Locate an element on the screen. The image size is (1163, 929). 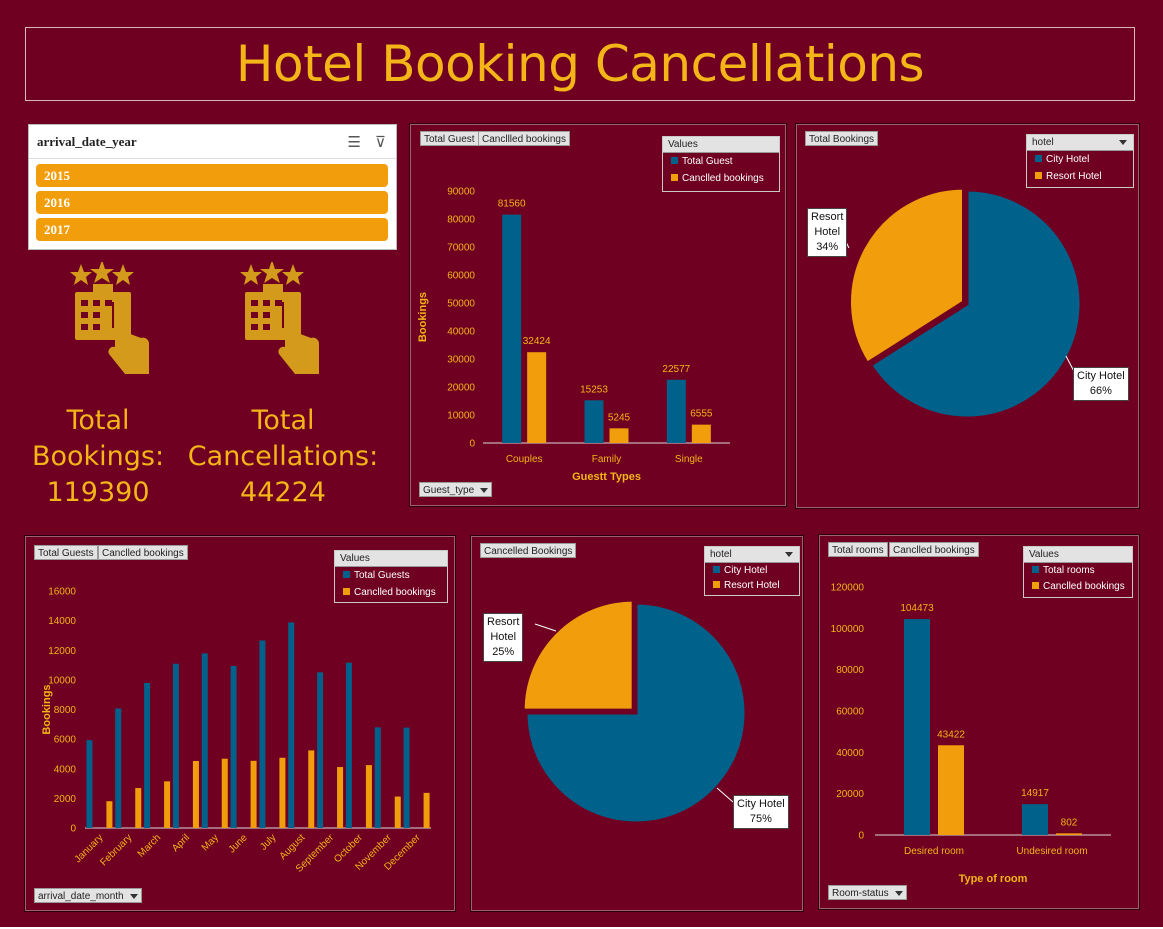
legend-item: City Hotel is located at coordinates (1080, 159).